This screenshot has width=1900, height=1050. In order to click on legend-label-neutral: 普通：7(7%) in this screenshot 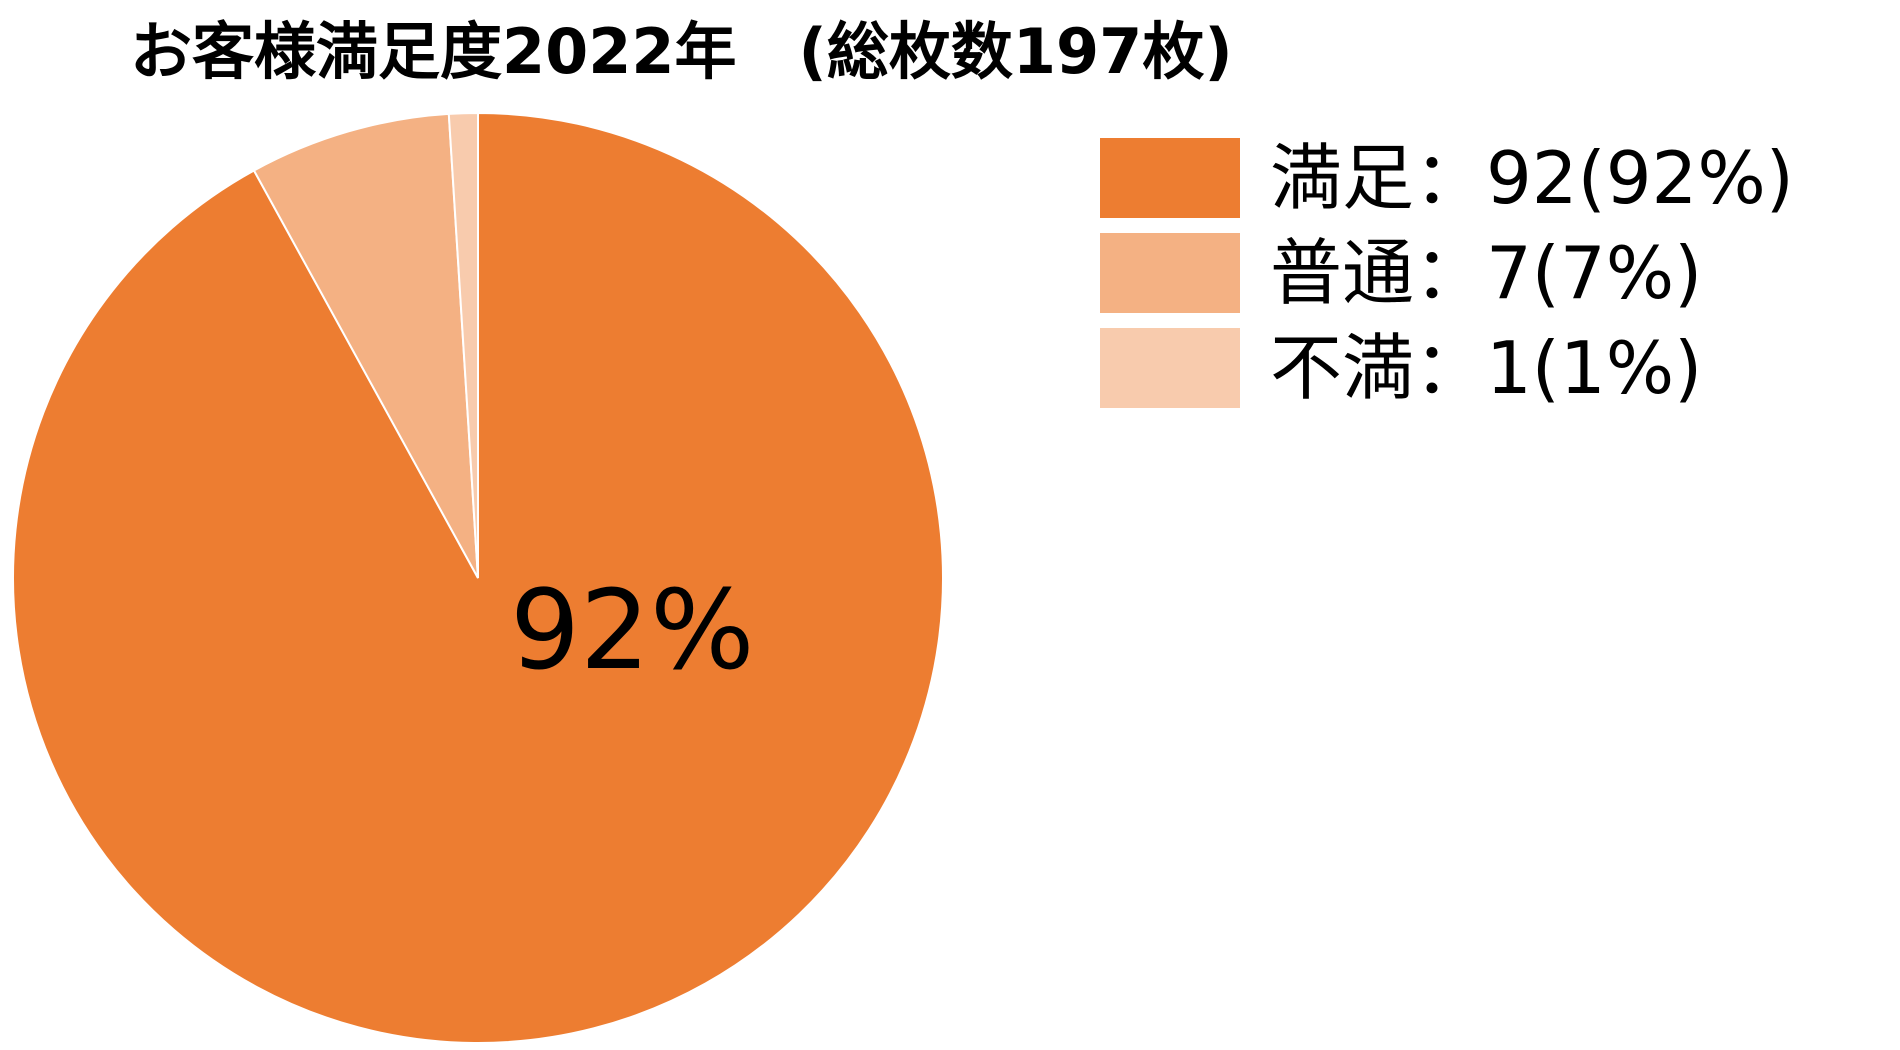, I will do `click(1486, 272)`.